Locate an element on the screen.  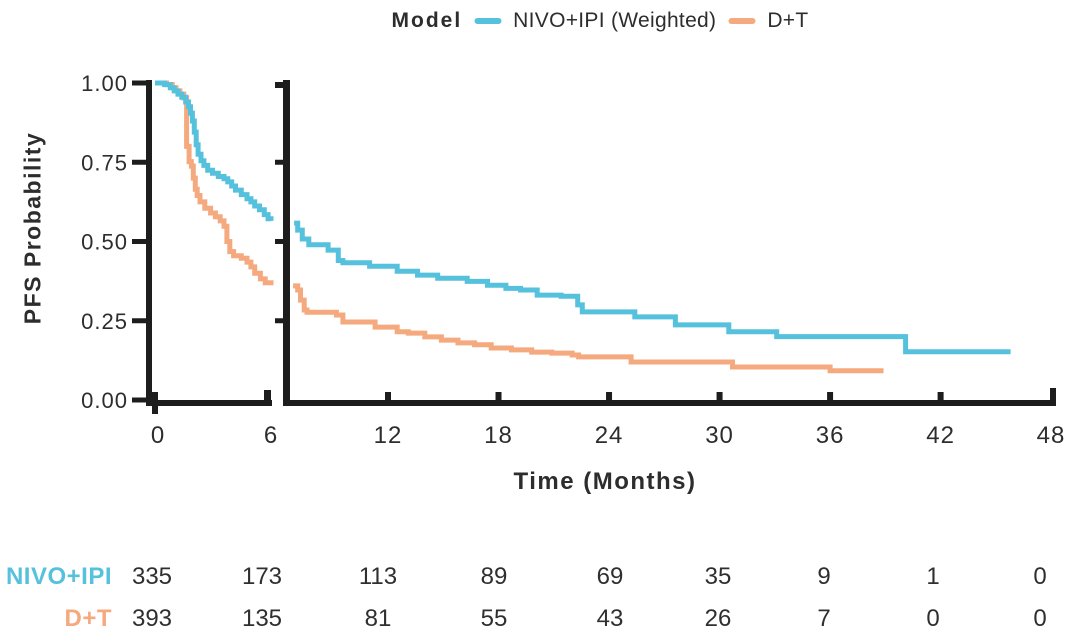
x-tick-label-48: 48 is located at coordinates (1051, 435).